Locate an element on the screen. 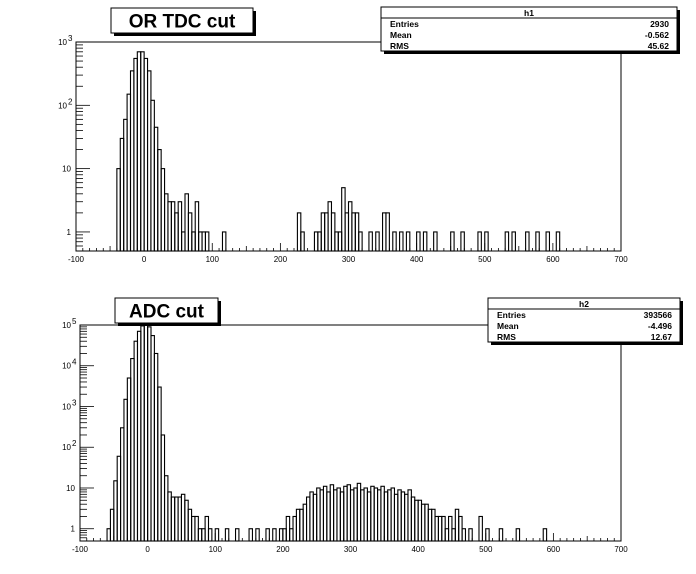 Image resolution: width=696 pixels, height=574 pixels. stats-box: h2 Entries 393566 Mean -4.496 RMS 12.67 is located at coordinates (585, 321).